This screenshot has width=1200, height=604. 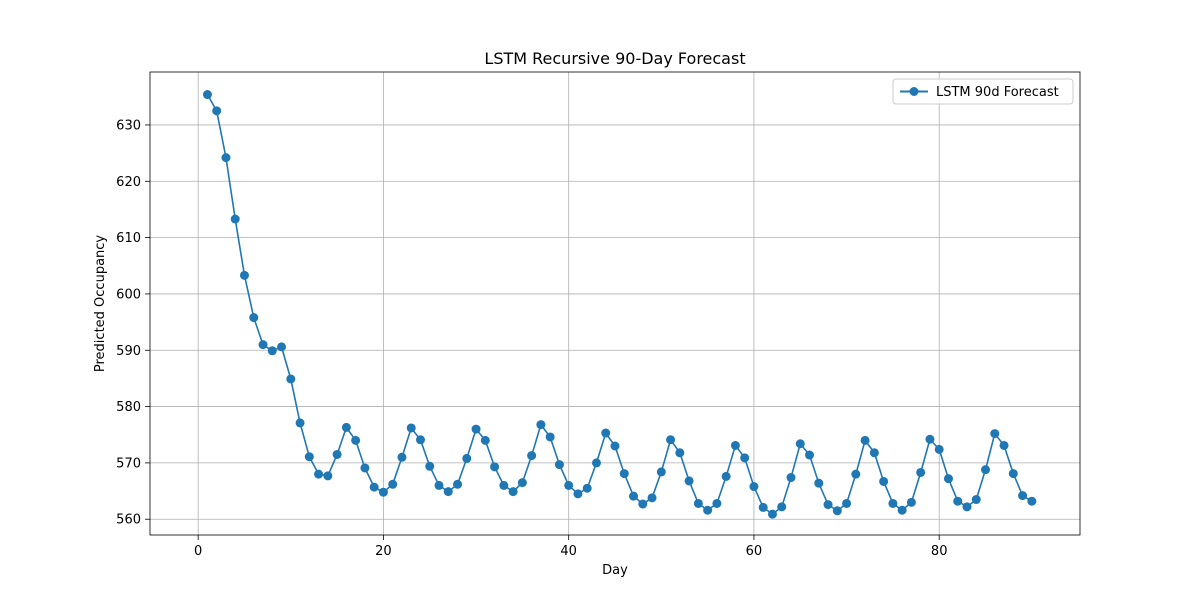 What do you see at coordinates (128, 463) in the screenshot?
I see `y-tick-label: 570` at bounding box center [128, 463].